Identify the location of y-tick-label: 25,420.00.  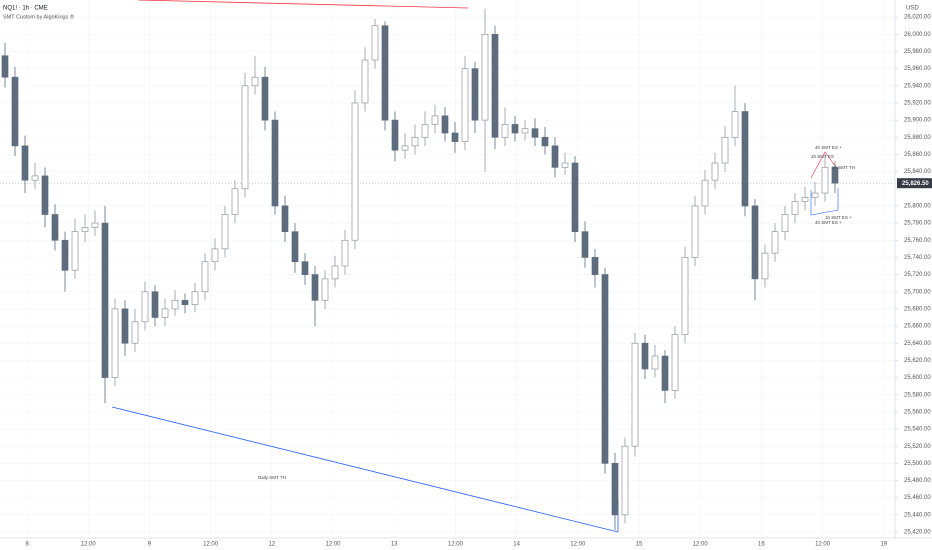
(917, 533).